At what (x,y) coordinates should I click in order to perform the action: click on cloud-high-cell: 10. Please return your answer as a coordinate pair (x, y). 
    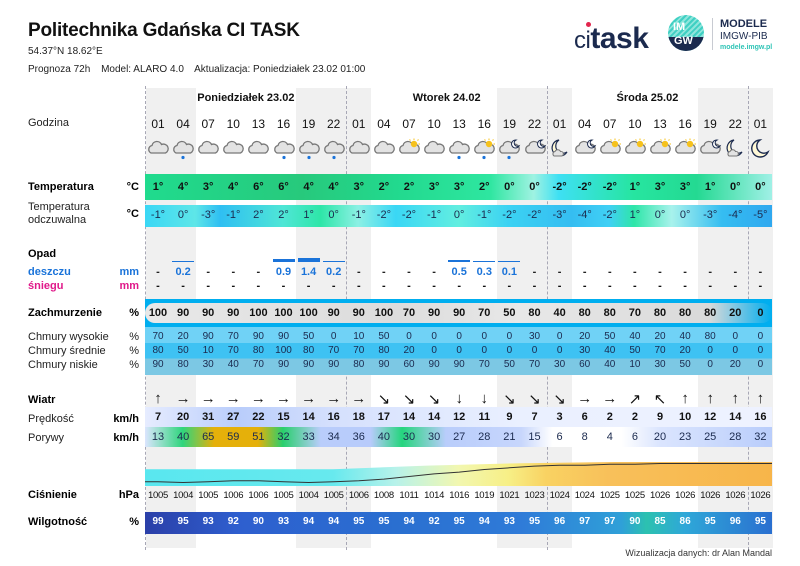
    Looking at the image, I should click on (359, 336).